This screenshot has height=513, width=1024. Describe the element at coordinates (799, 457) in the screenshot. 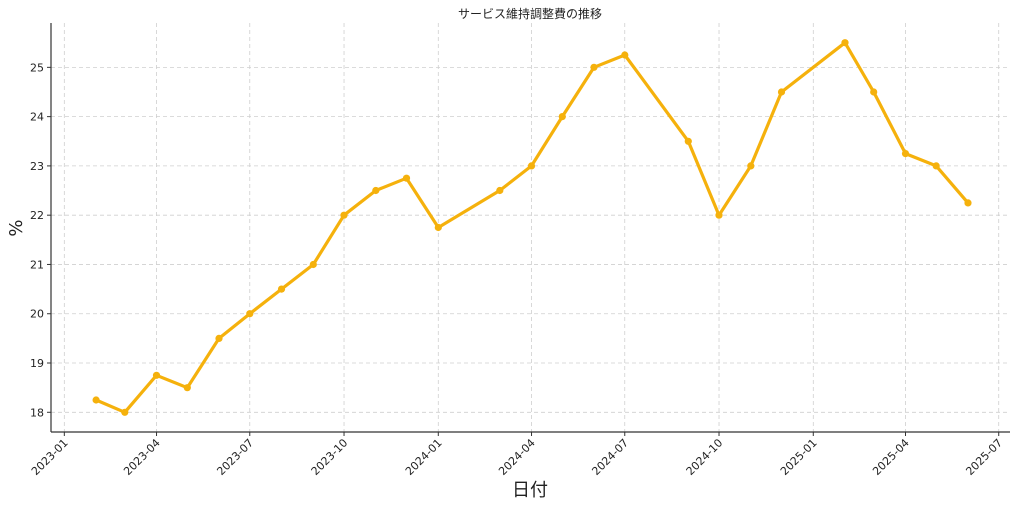

I see `x-tick-label: 2025-01` at that location.